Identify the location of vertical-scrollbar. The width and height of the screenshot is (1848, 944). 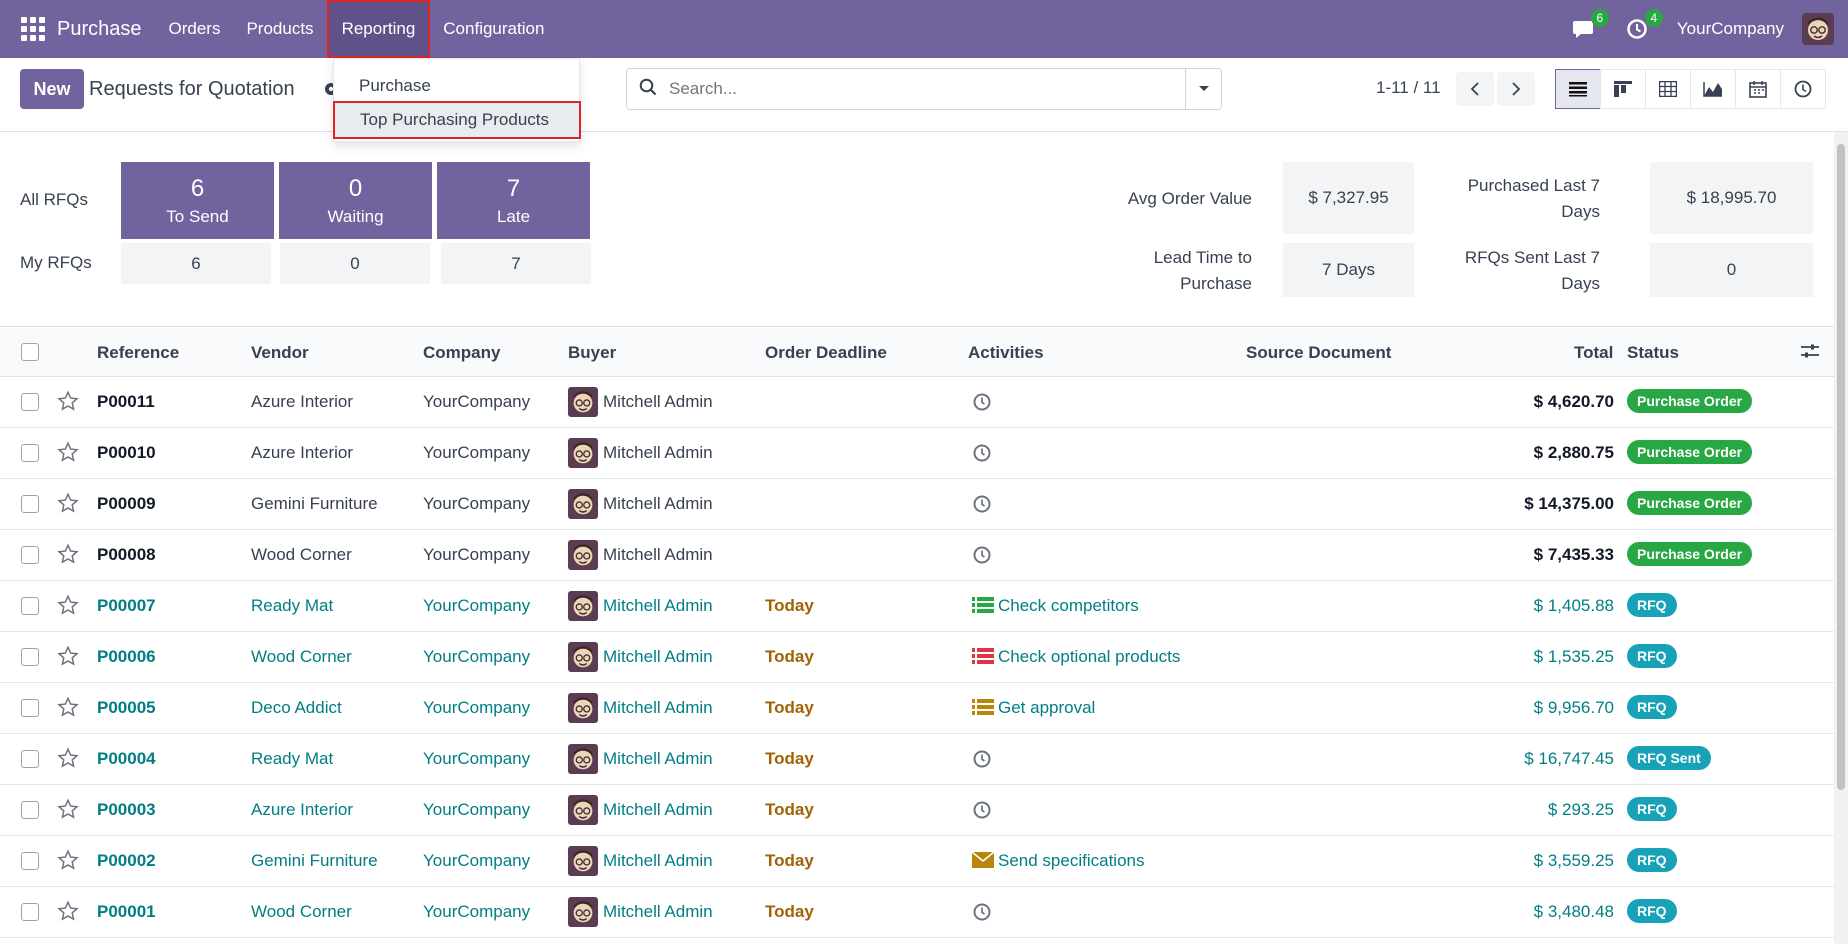
(1841, 538).